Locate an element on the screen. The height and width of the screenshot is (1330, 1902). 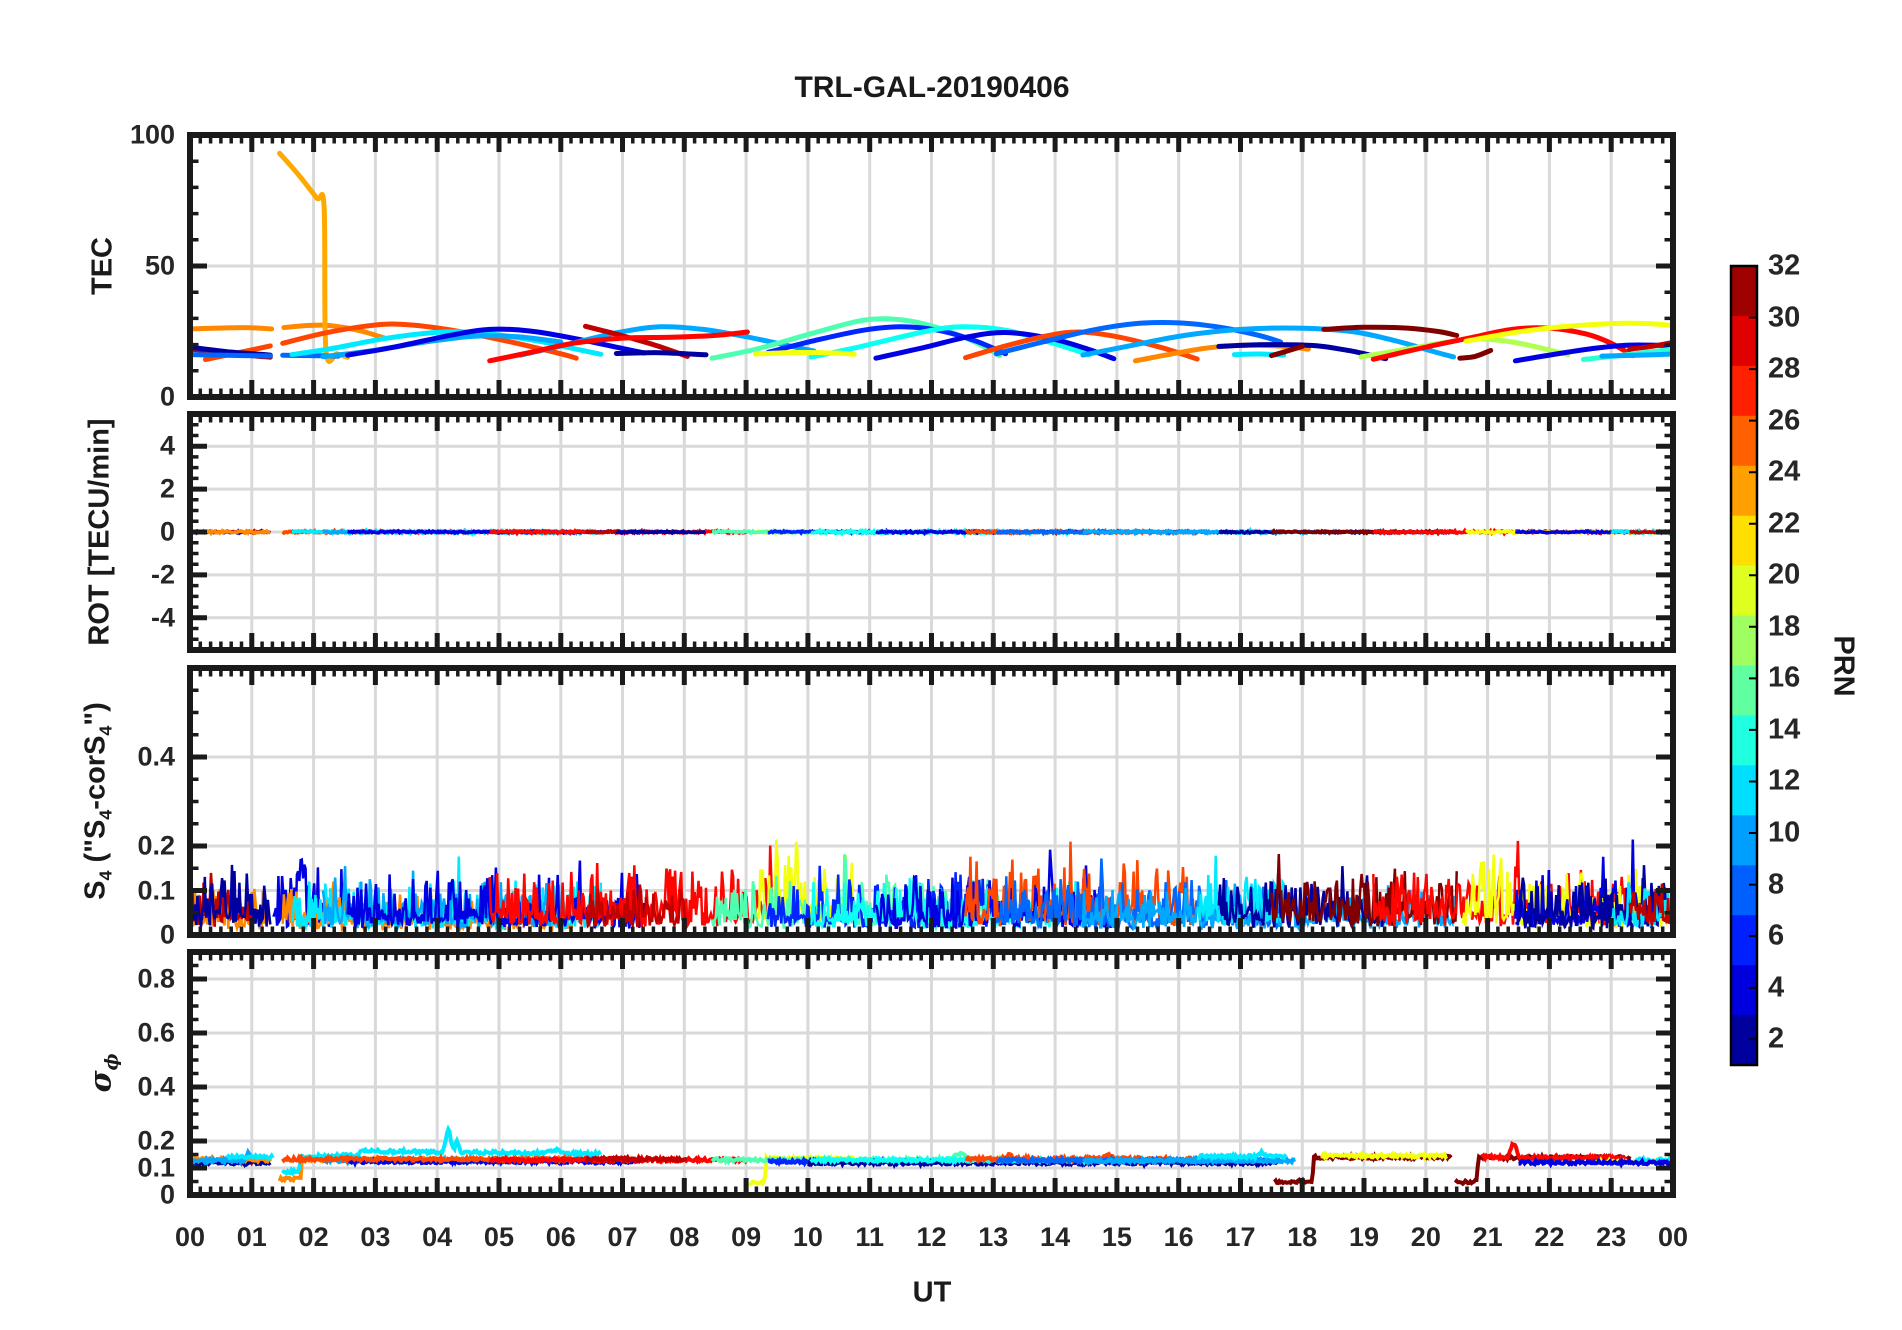
chart-title: TRL-GAL-20190406 is located at coordinates (932, 87).